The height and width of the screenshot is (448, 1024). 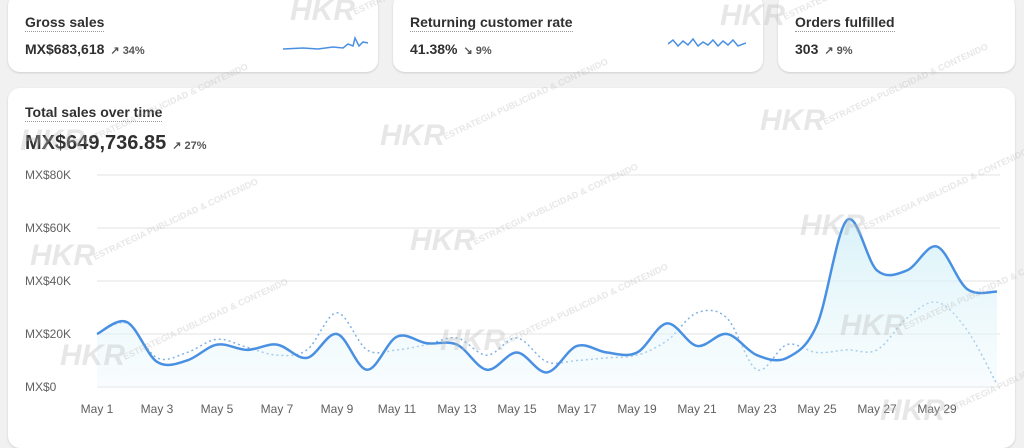 What do you see at coordinates (757, 409) in the screenshot?
I see `x-tick-label: May 23` at bounding box center [757, 409].